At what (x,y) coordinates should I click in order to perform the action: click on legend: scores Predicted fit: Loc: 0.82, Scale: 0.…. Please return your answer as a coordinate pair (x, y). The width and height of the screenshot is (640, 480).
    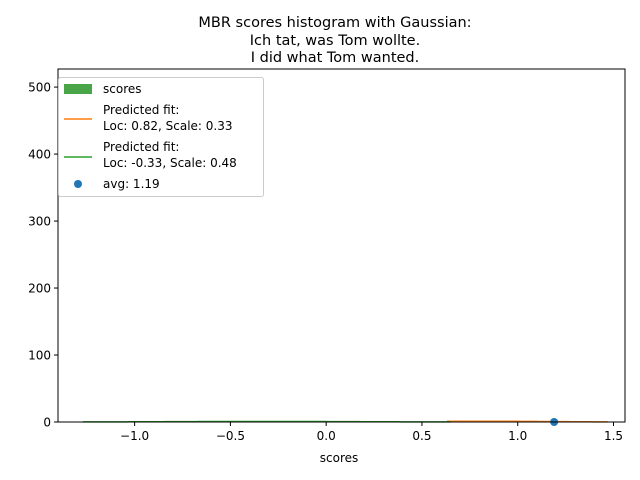
    Looking at the image, I should click on (161, 137).